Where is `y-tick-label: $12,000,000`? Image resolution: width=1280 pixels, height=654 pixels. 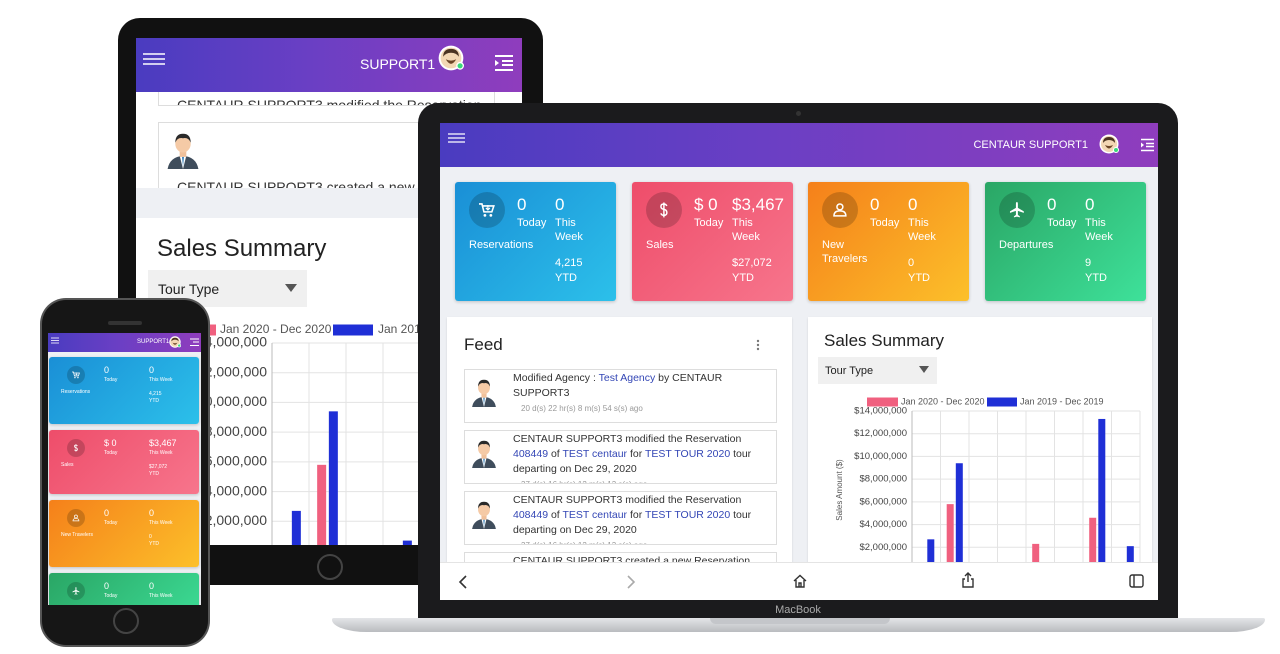 y-tick-label: $12,000,000 is located at coordinates (228, 371).